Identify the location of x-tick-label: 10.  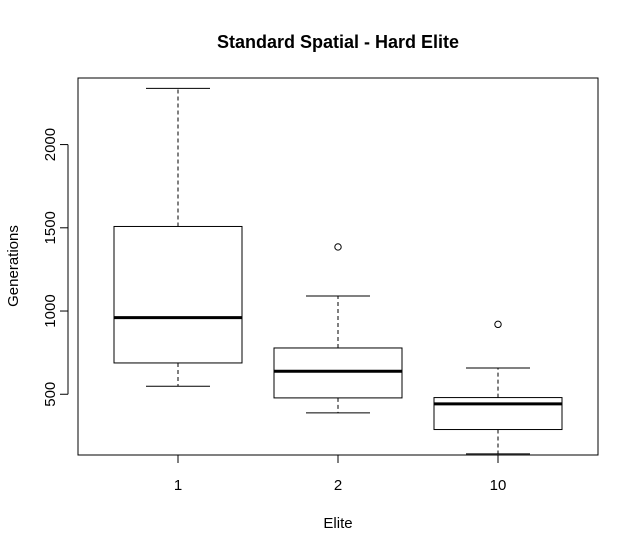
(498, 485).